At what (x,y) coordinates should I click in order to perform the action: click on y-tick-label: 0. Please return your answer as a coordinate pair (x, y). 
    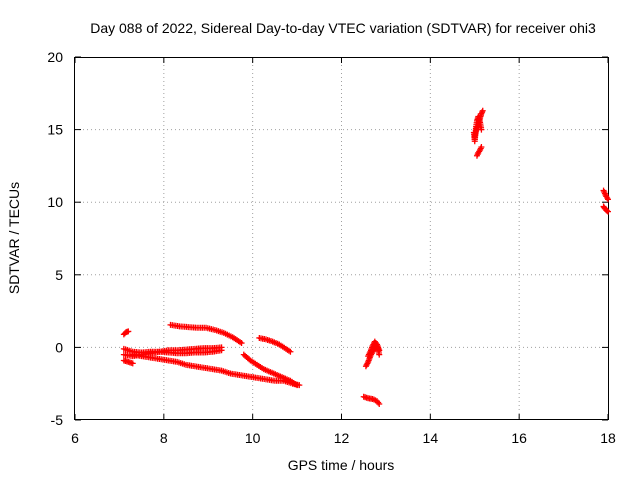
    Looking at the image, I should click on (59, 347).